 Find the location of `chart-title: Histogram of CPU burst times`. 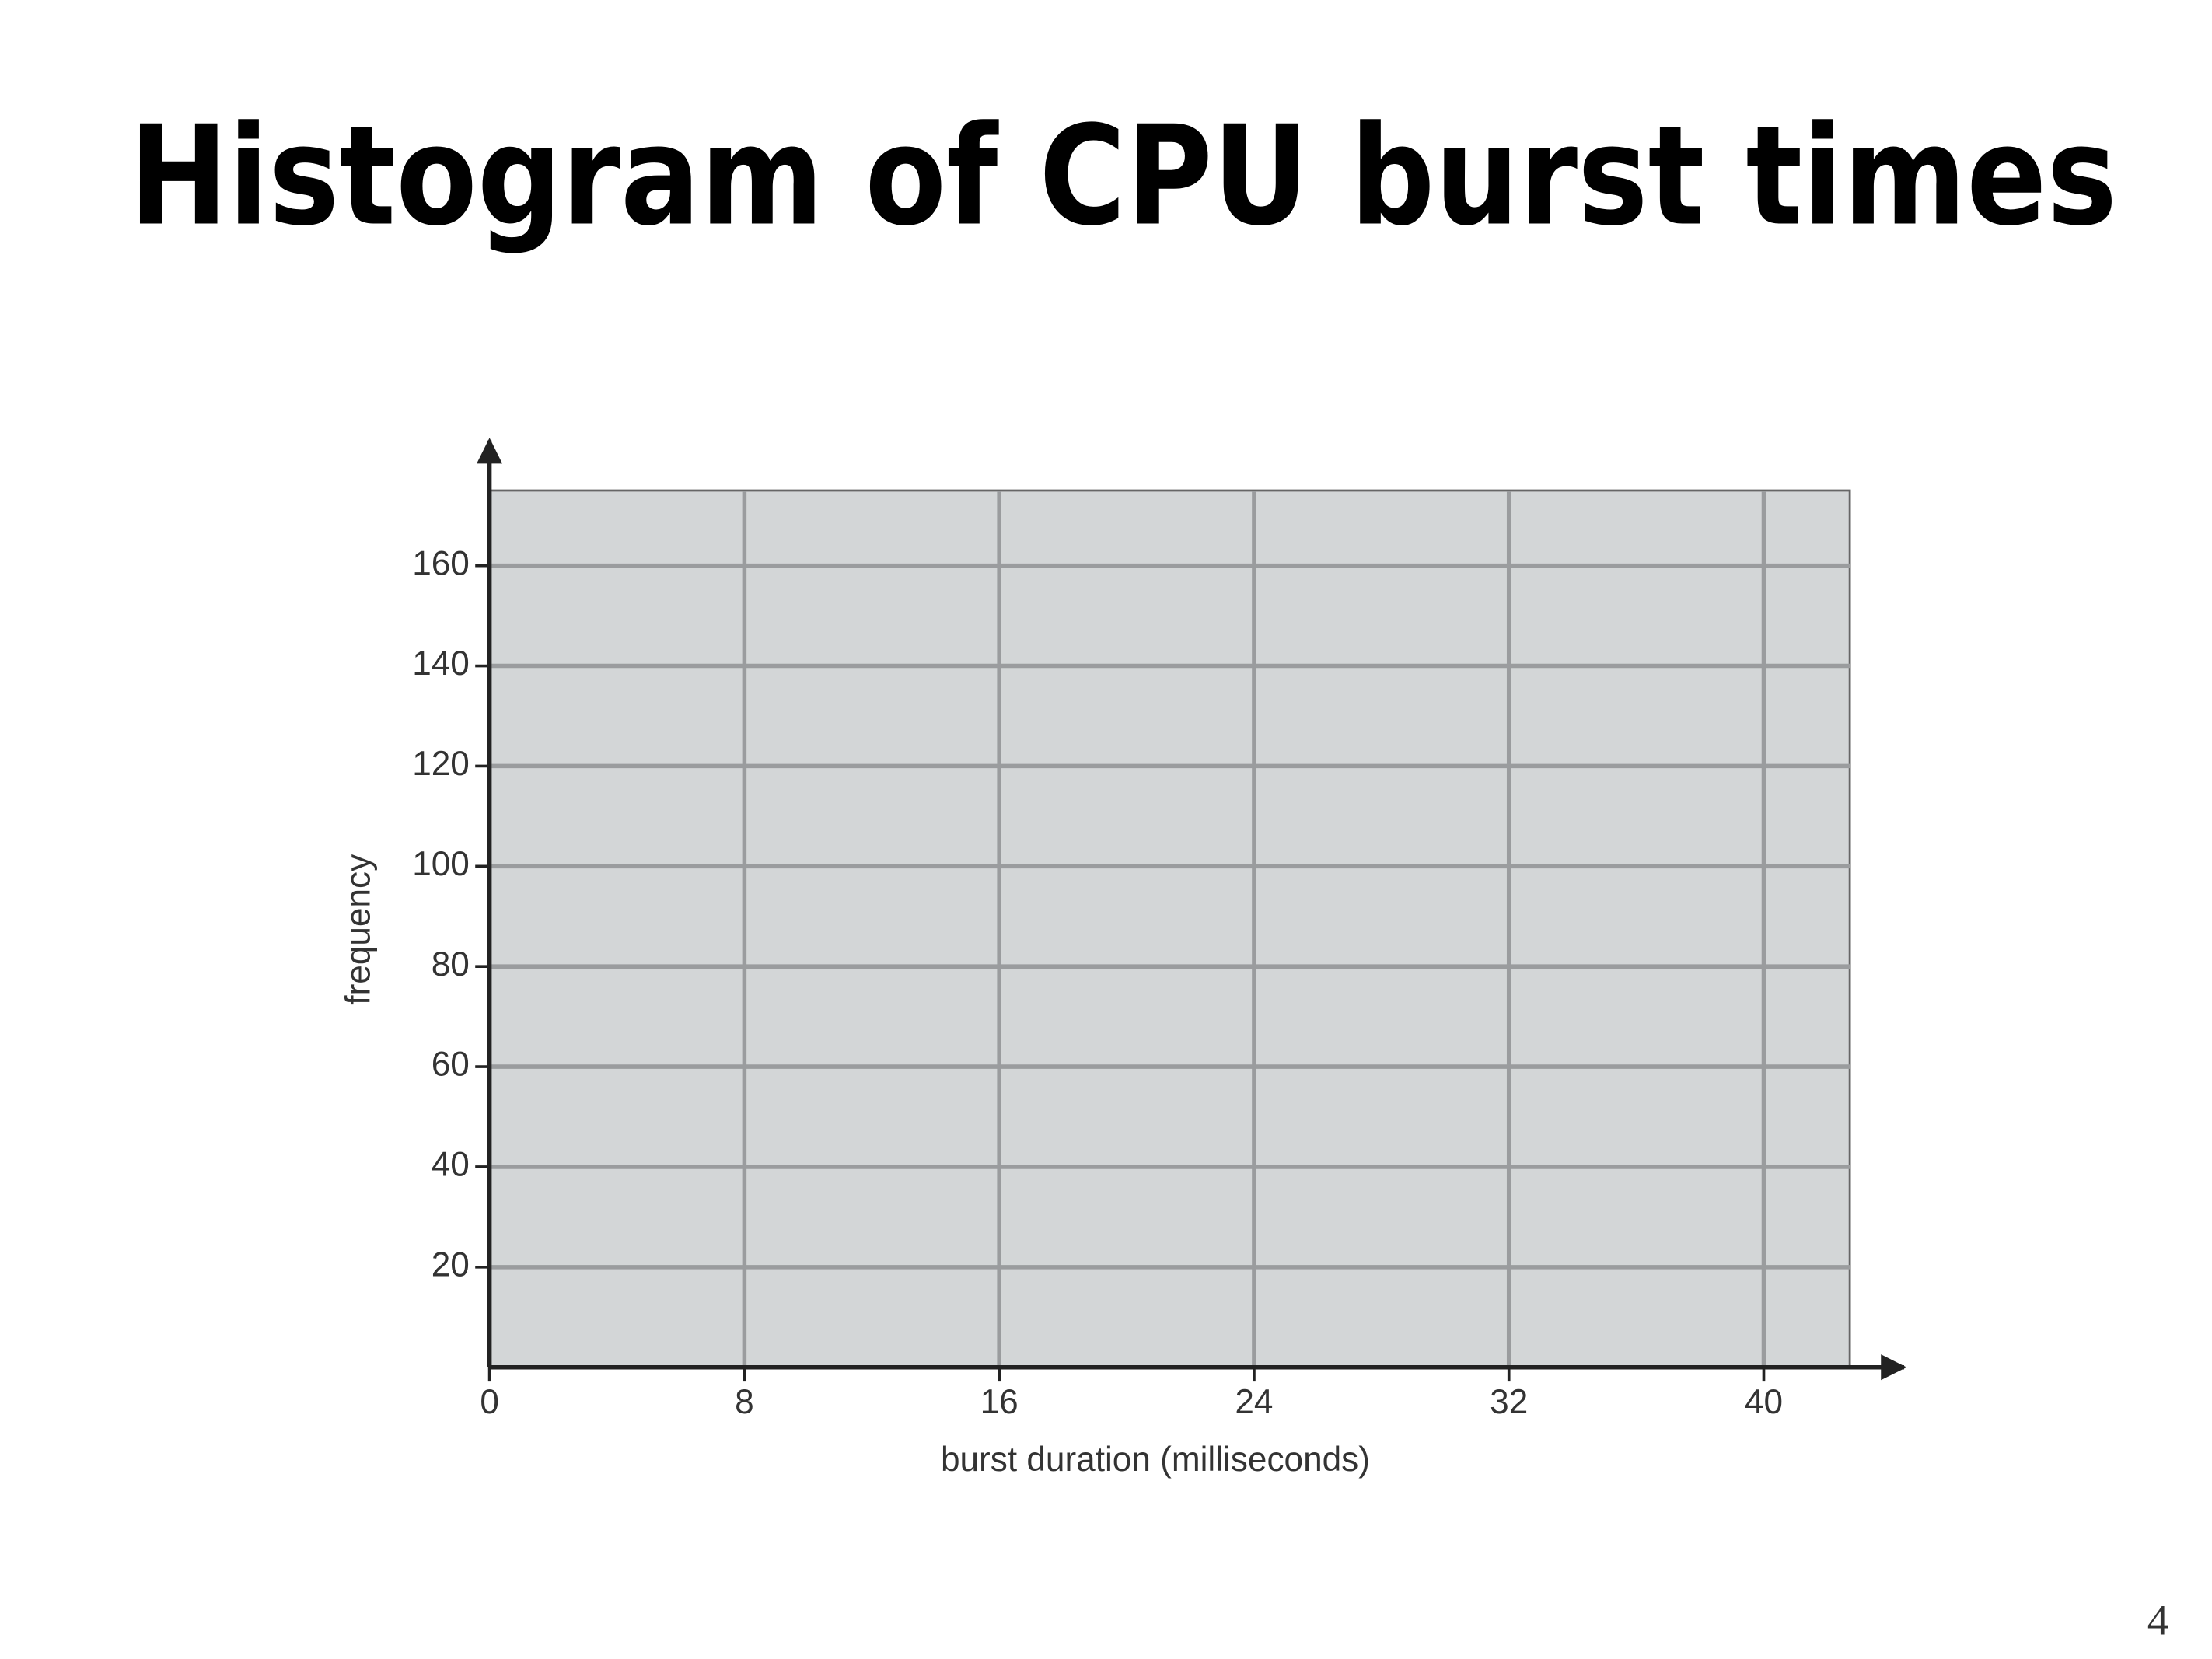

chart-title: Histogram of CPU burst times is located at coordinates (1123, 176).